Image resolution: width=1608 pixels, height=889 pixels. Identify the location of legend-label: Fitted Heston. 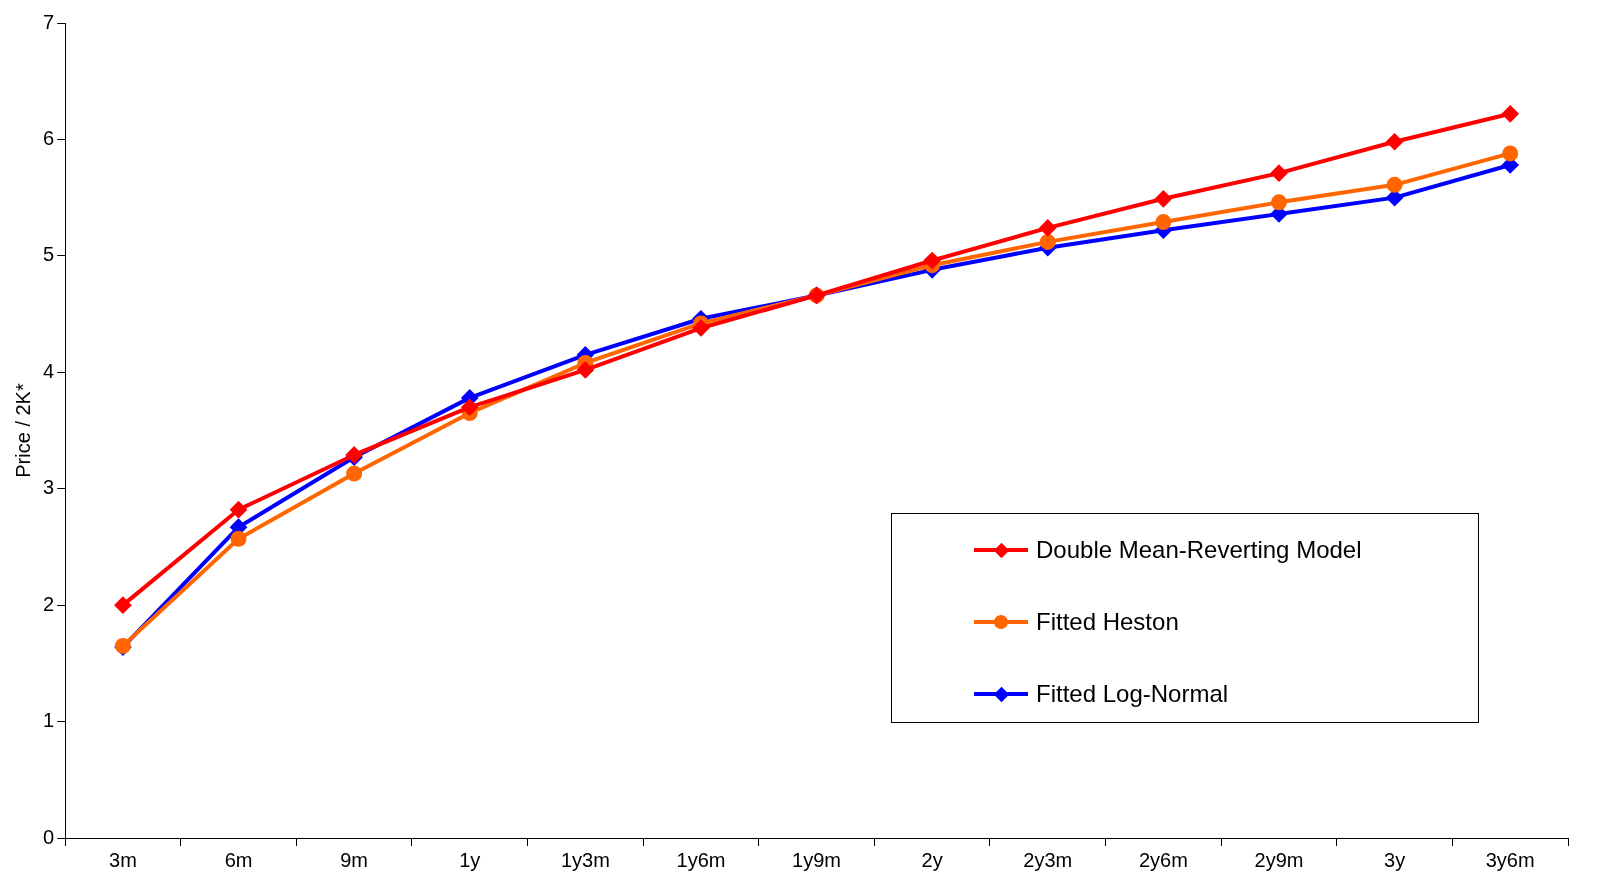
(1107, 622).